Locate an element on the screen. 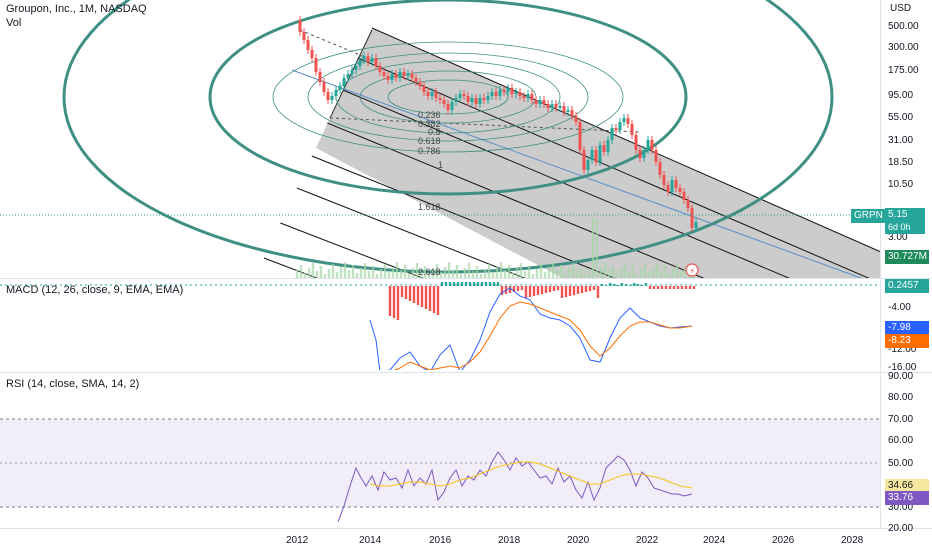 The image size is (932, 550). rsi-tick: 70.00 is located at coordinates (900, 419).